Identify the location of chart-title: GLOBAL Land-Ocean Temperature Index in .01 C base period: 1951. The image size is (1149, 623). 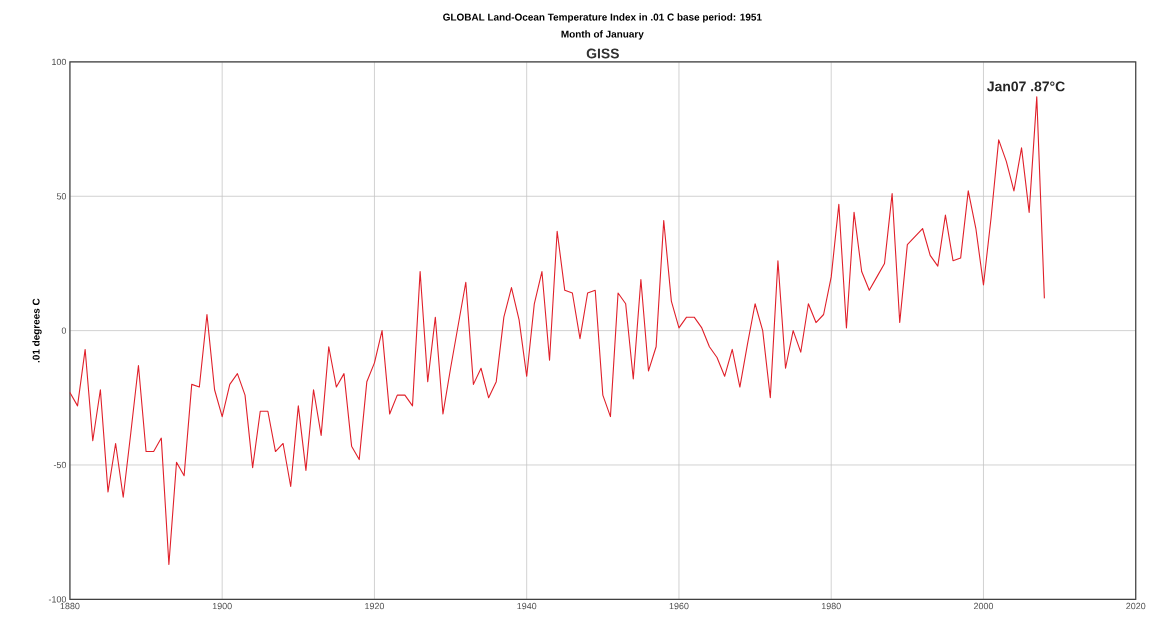
(602, 18).